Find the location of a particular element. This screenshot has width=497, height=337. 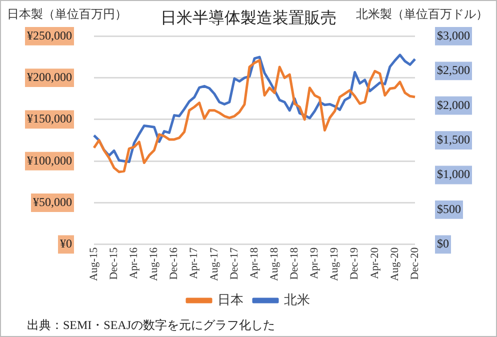

x-tick-label: Aug-20 is located at coordinates (394, 263).